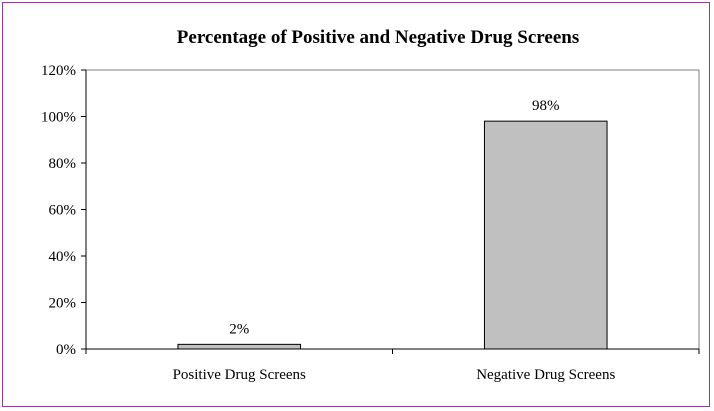  Describe the element at coordinates (546, 106) in the screenshot. I see `data-label: 98%` at that location.